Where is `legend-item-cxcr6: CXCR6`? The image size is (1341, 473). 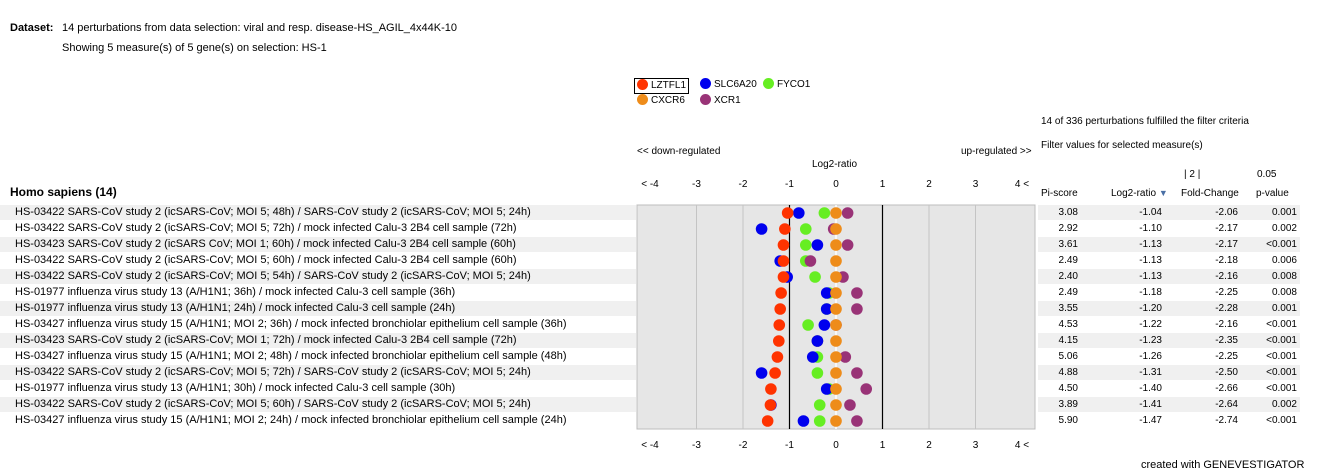 legend-item-cxcr6: CXCR6 is located at coordinates (661, 101).